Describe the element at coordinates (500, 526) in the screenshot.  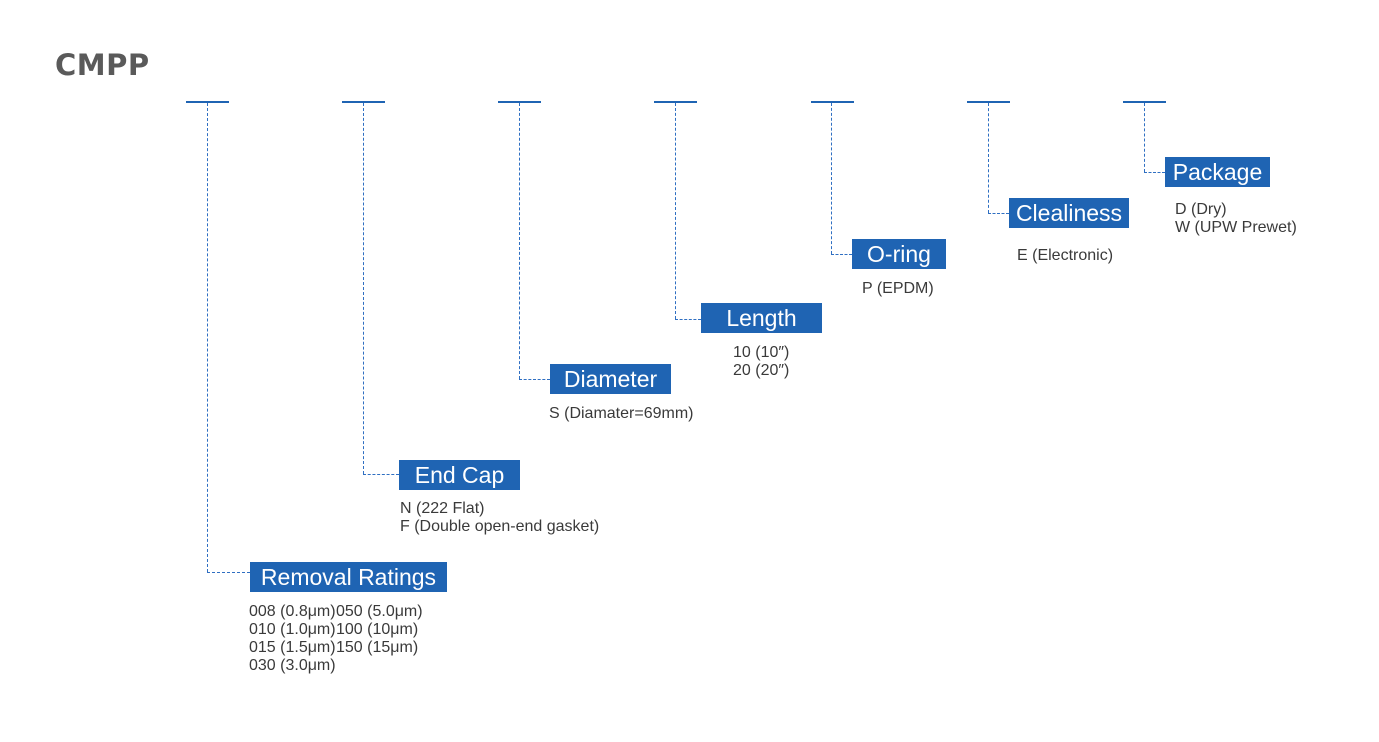
I see `option-item: F (Double open-end gasket)` at that location.